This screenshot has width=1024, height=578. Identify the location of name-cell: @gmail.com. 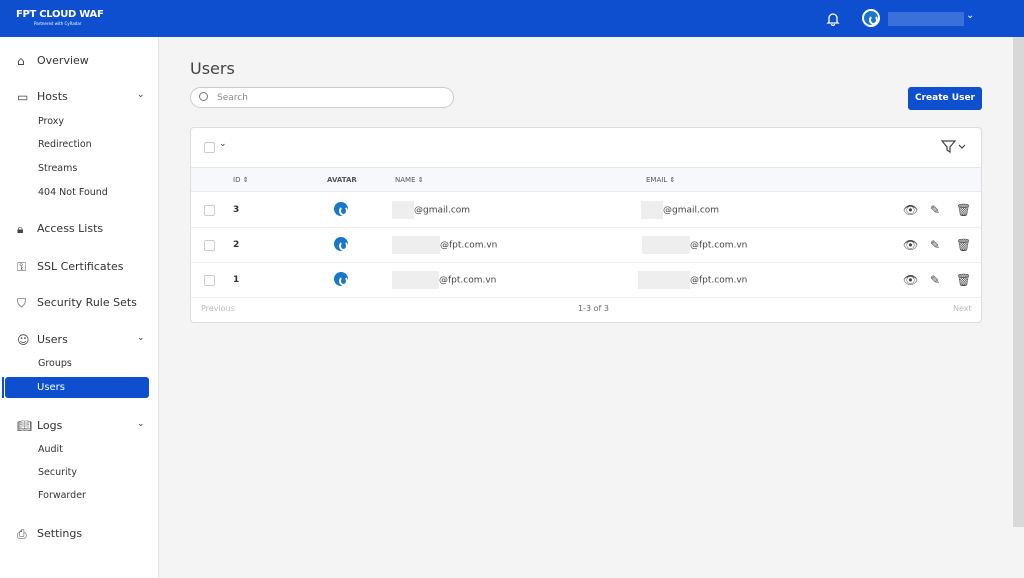
(431, 210).